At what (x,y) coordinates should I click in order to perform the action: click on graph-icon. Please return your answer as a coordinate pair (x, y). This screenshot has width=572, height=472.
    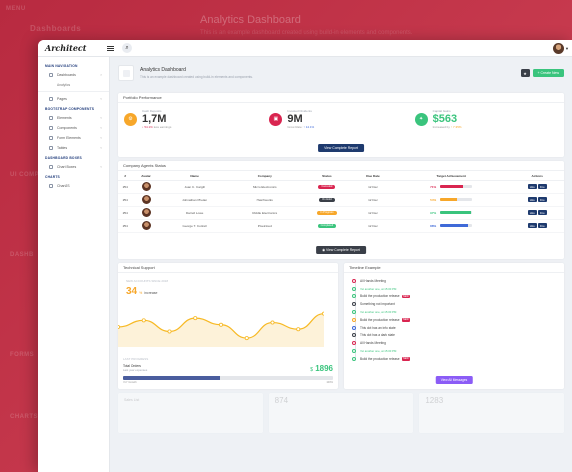
    Looking at the image, I should click on (51, 186).